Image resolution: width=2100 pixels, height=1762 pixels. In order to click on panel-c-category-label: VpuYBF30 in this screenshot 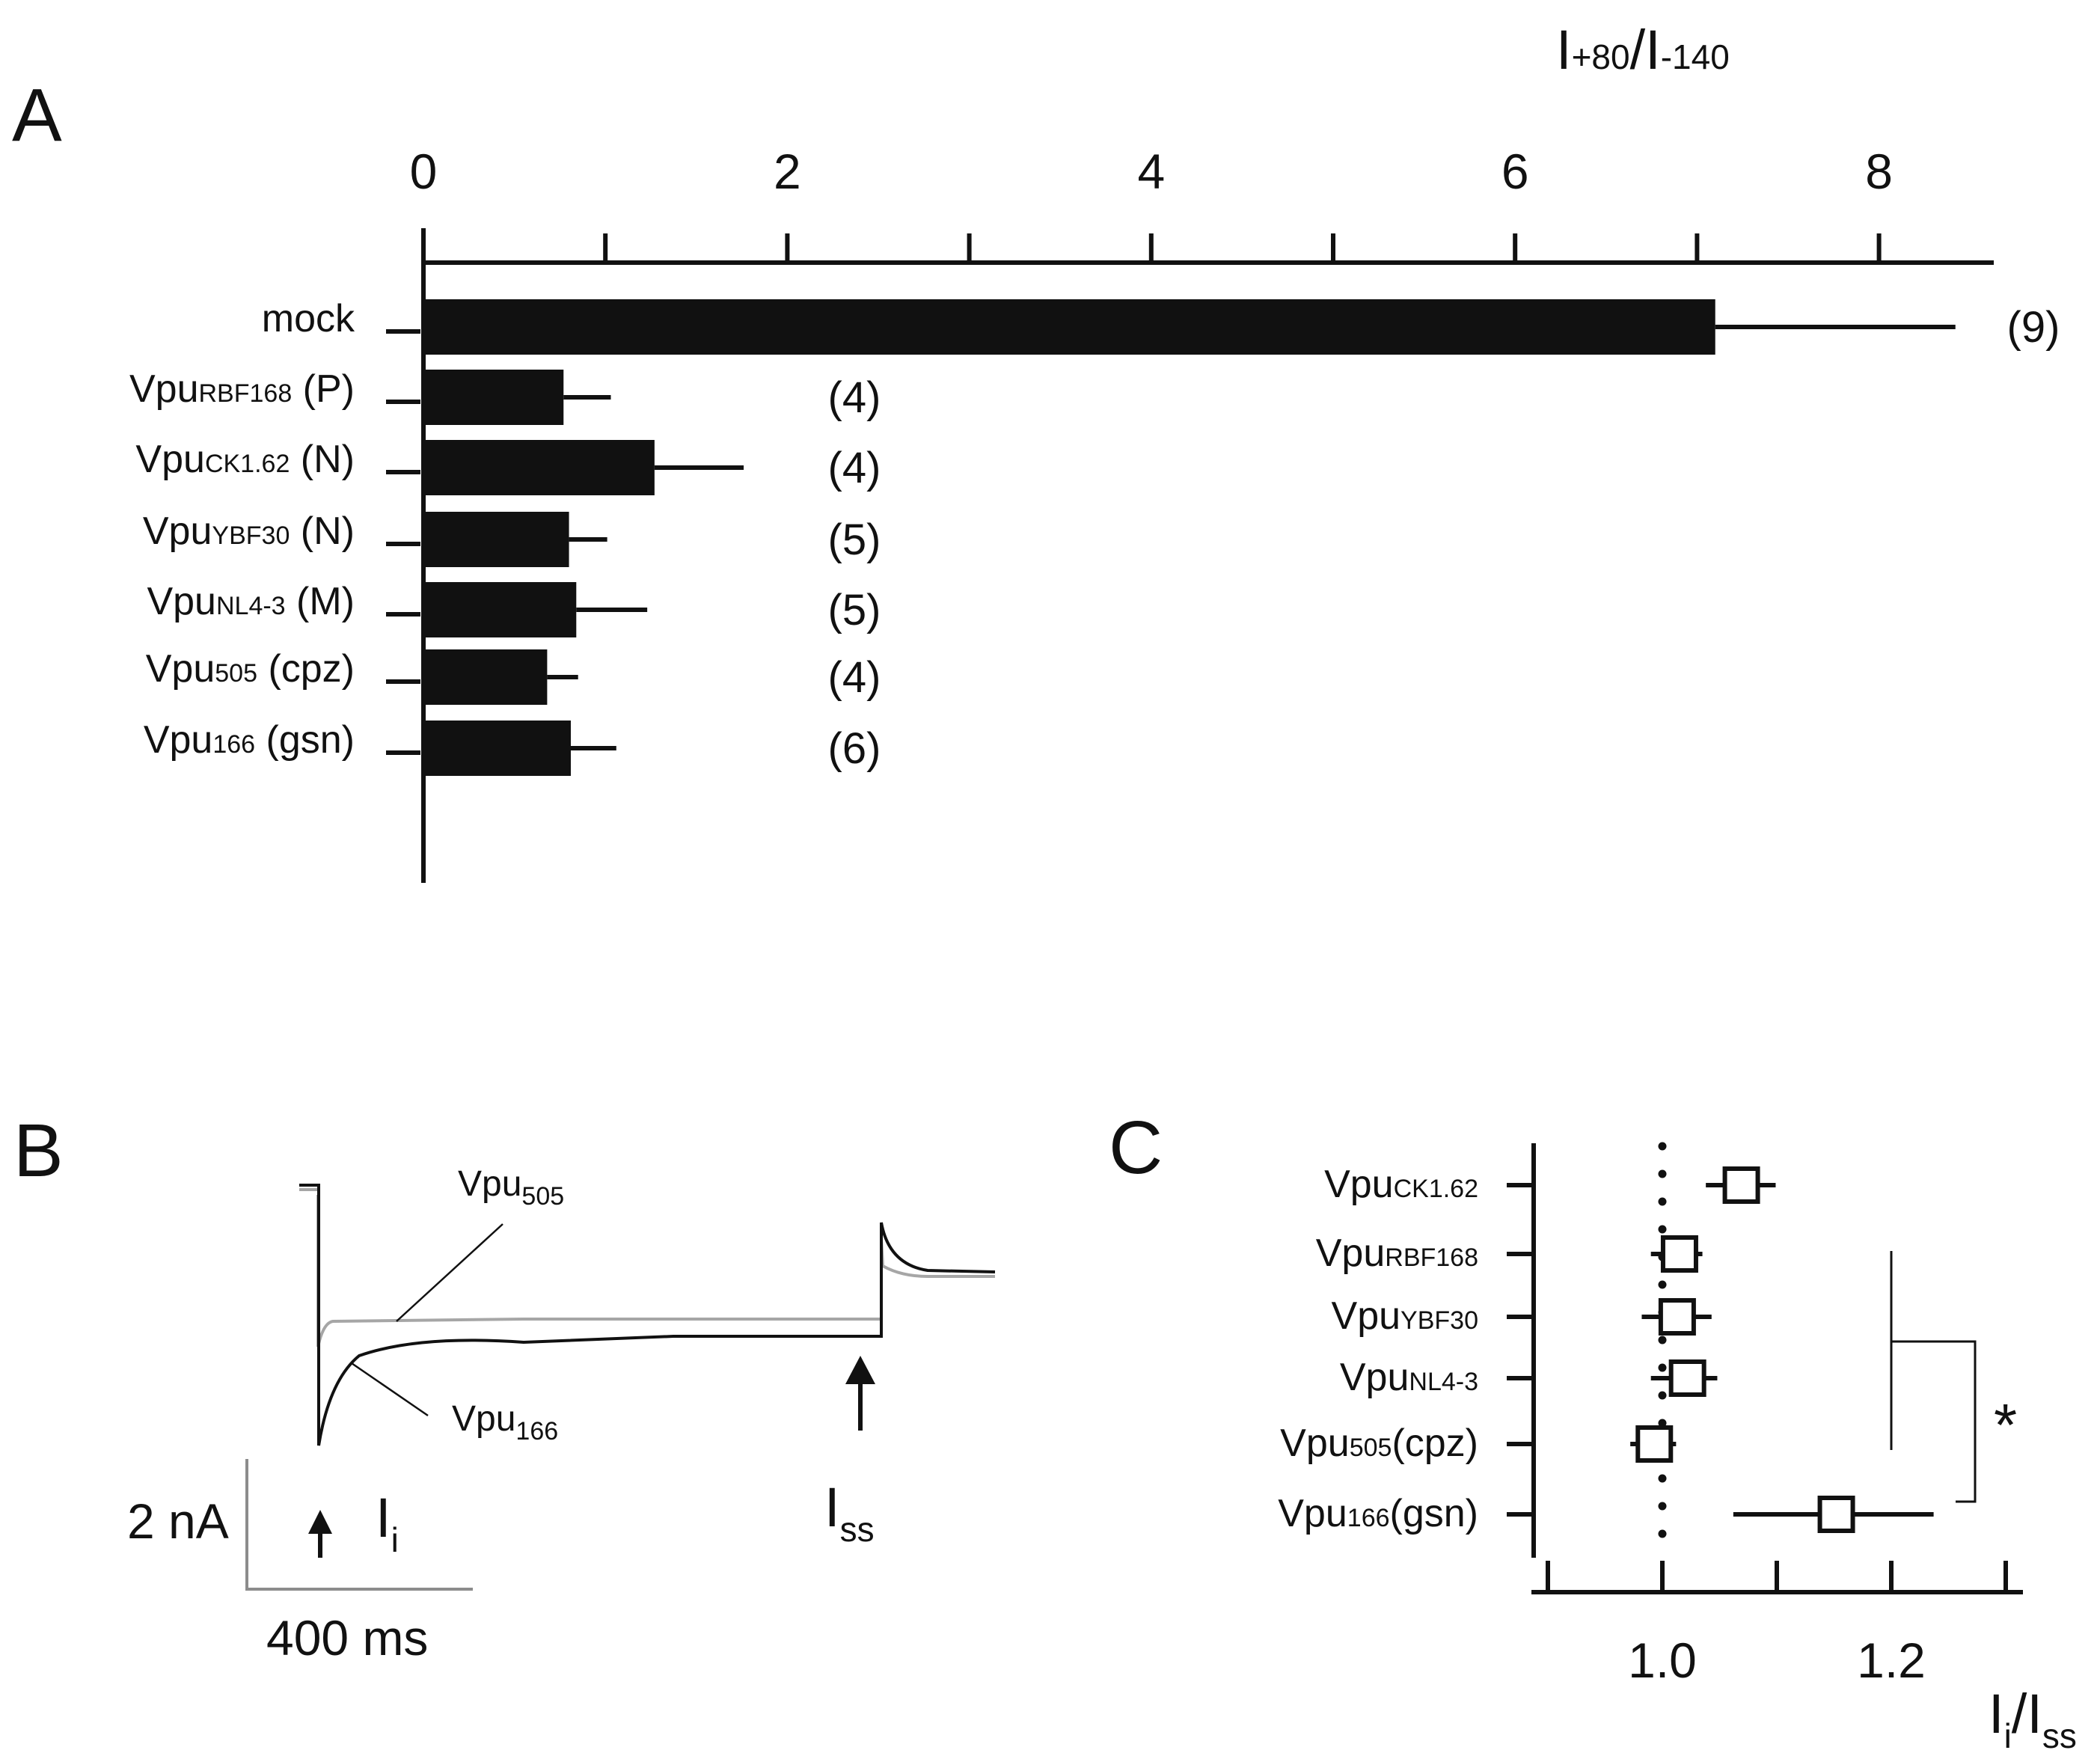, I will do `click(1405, 1316)`.